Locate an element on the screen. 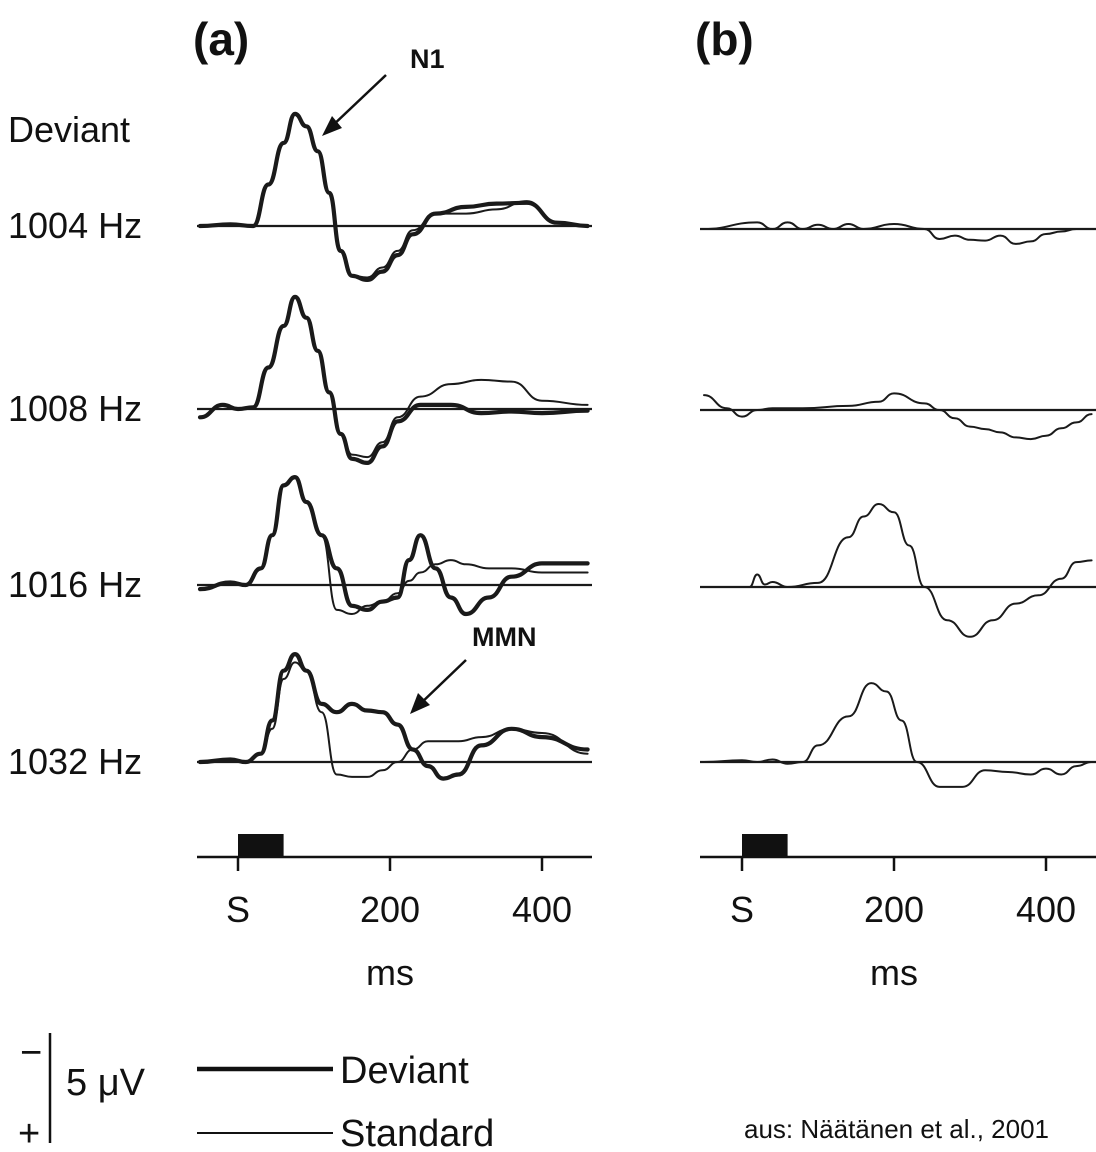 This screenshot has width=1096, height=1152. annotation-mmn-arrow-line is located at coordinates (442, 683).